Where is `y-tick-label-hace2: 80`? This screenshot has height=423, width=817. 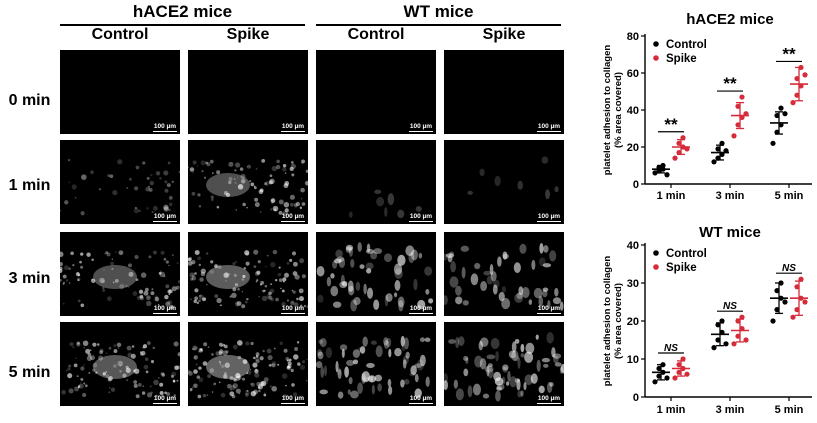
y-tick-label-hace2: 80 is located at coordinates (633, 37).